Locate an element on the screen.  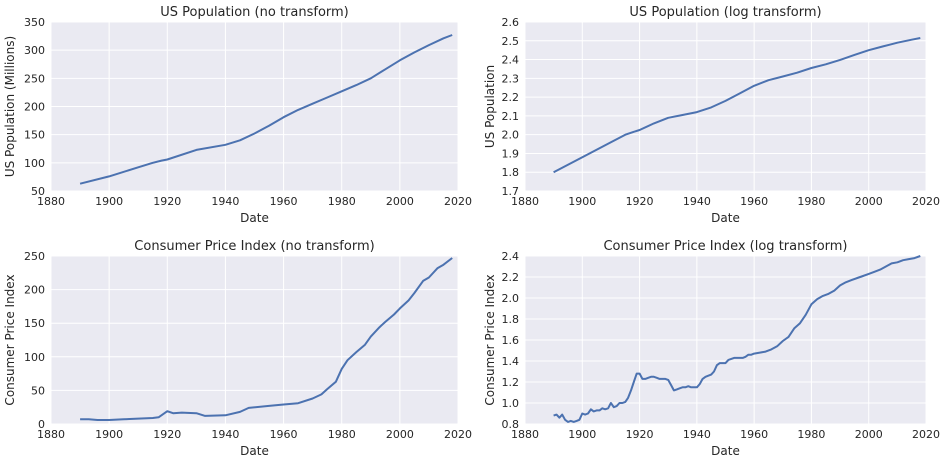
y-axis-label: US Population (Millions) is located at coordinates (10, 106).